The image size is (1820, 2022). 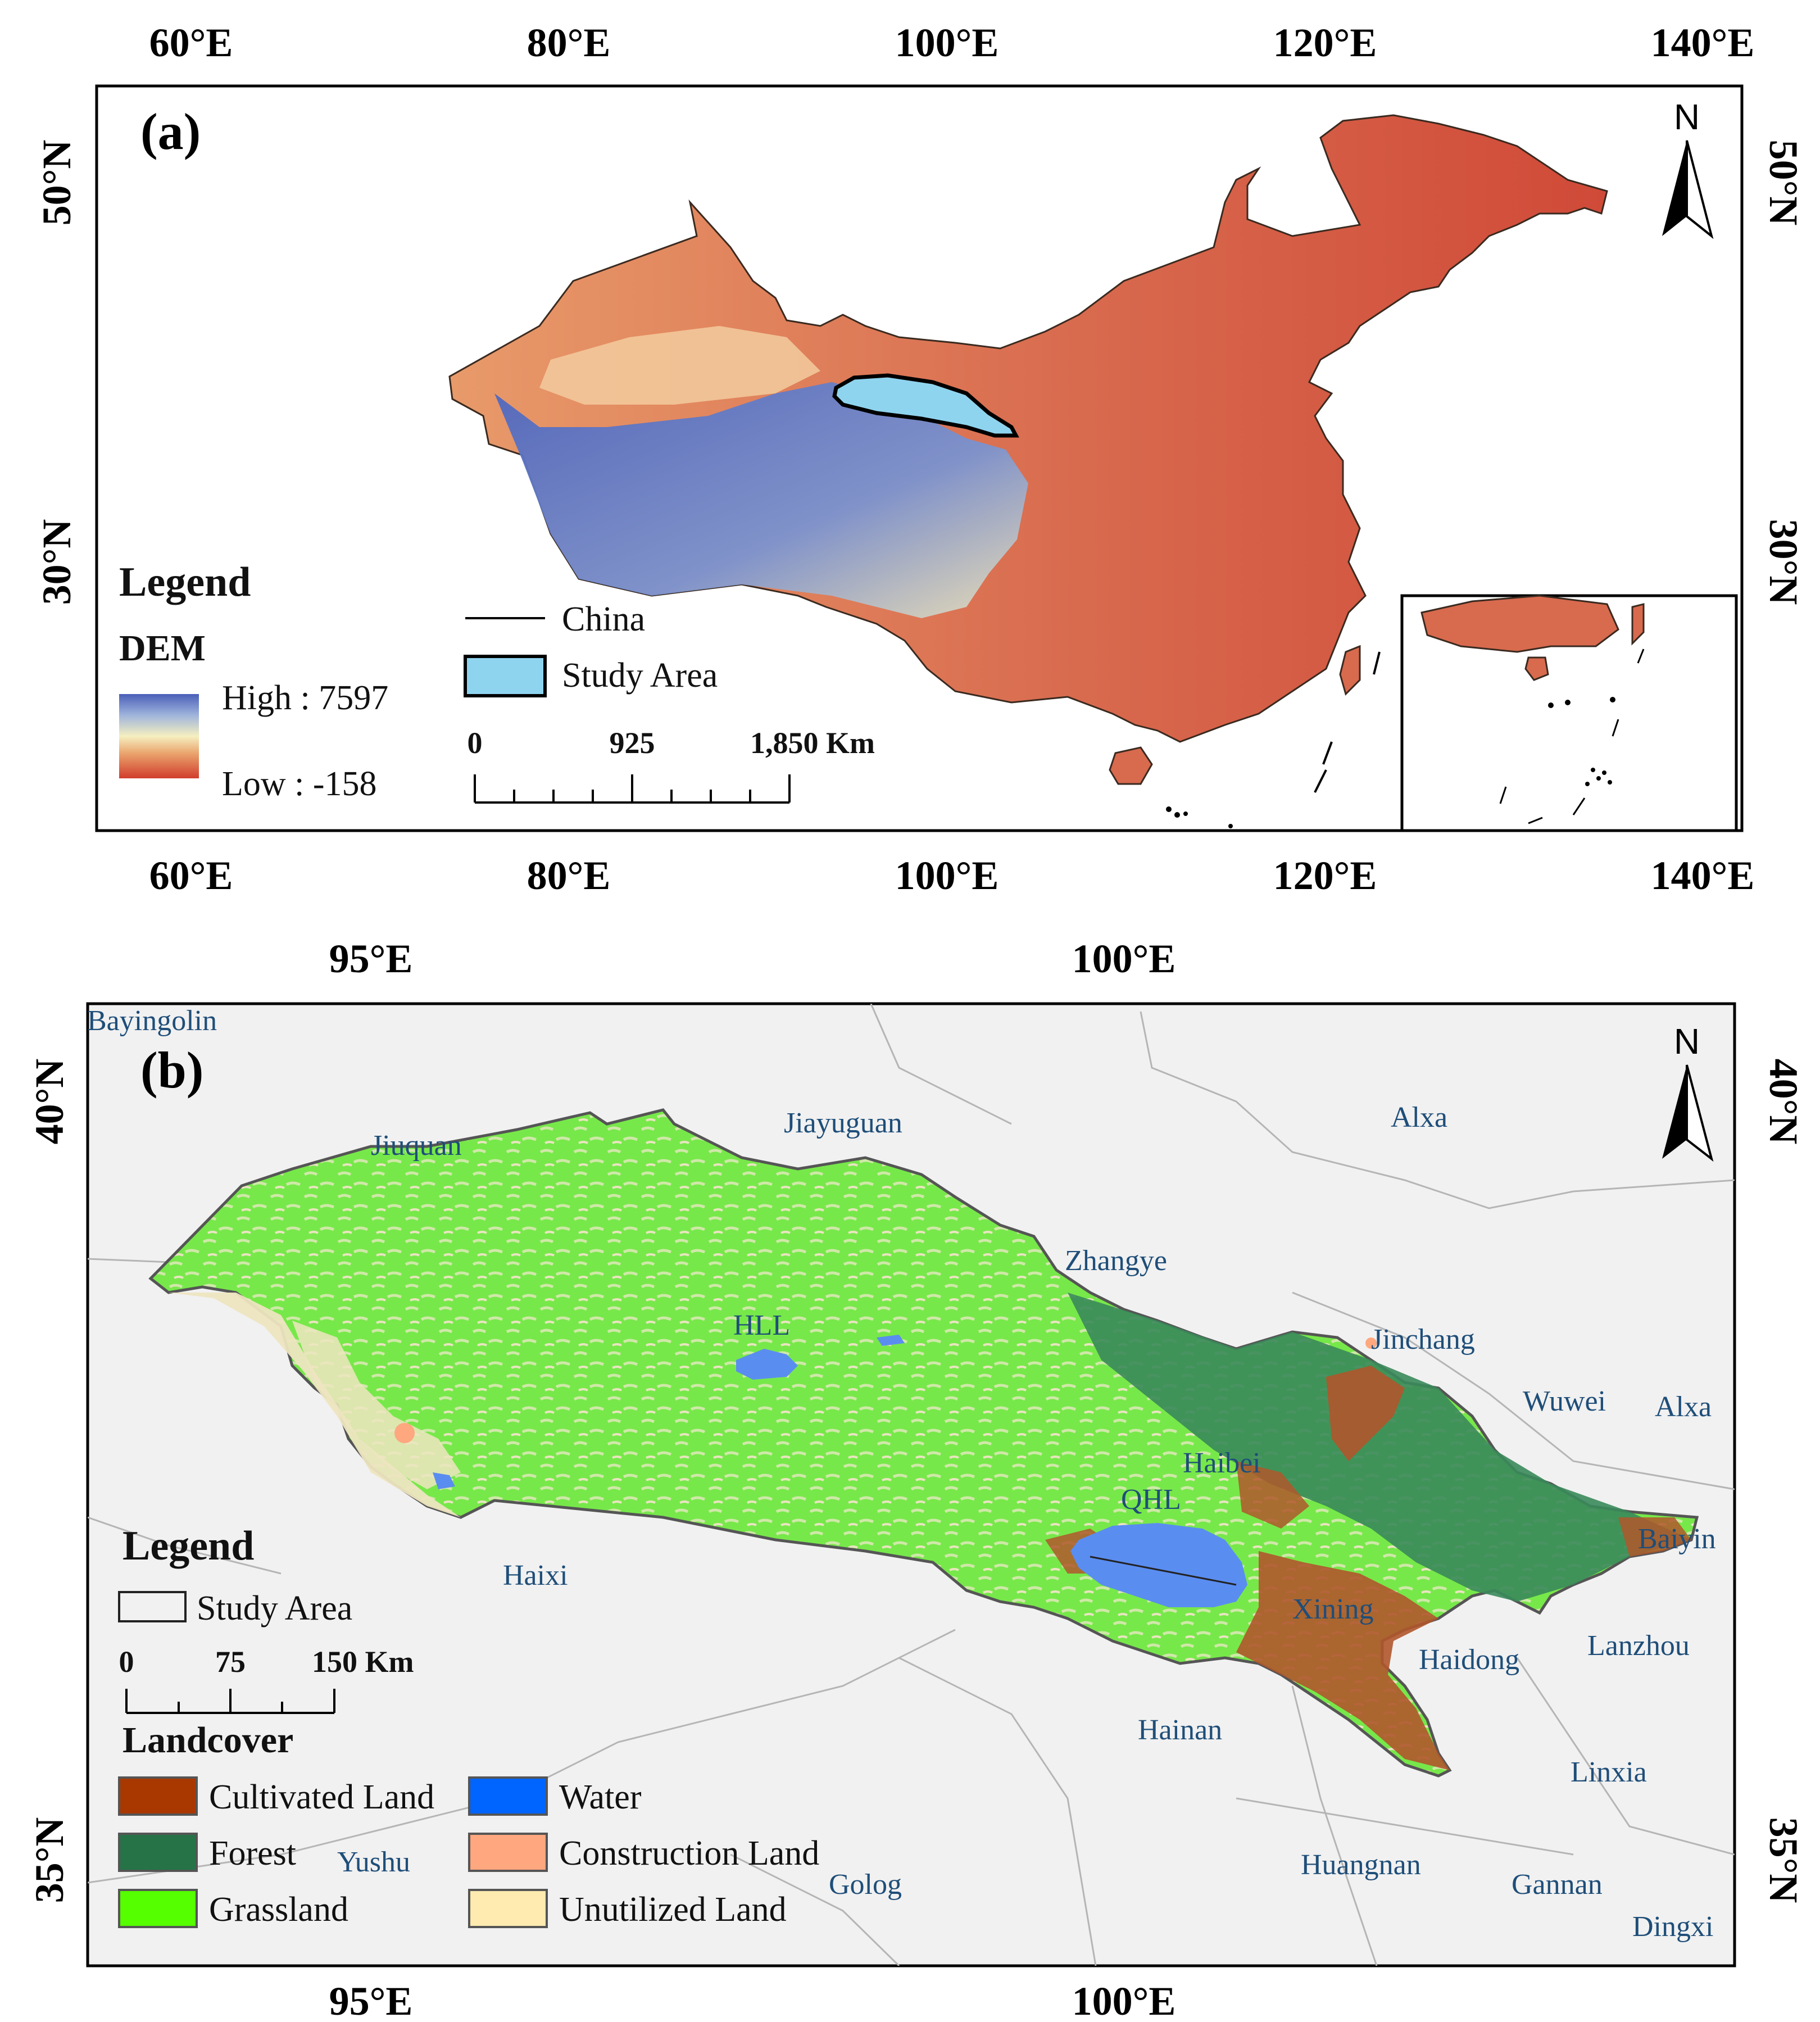 I want to click on place-dingxi: Dingxi, so click(x=1672, y=1927).